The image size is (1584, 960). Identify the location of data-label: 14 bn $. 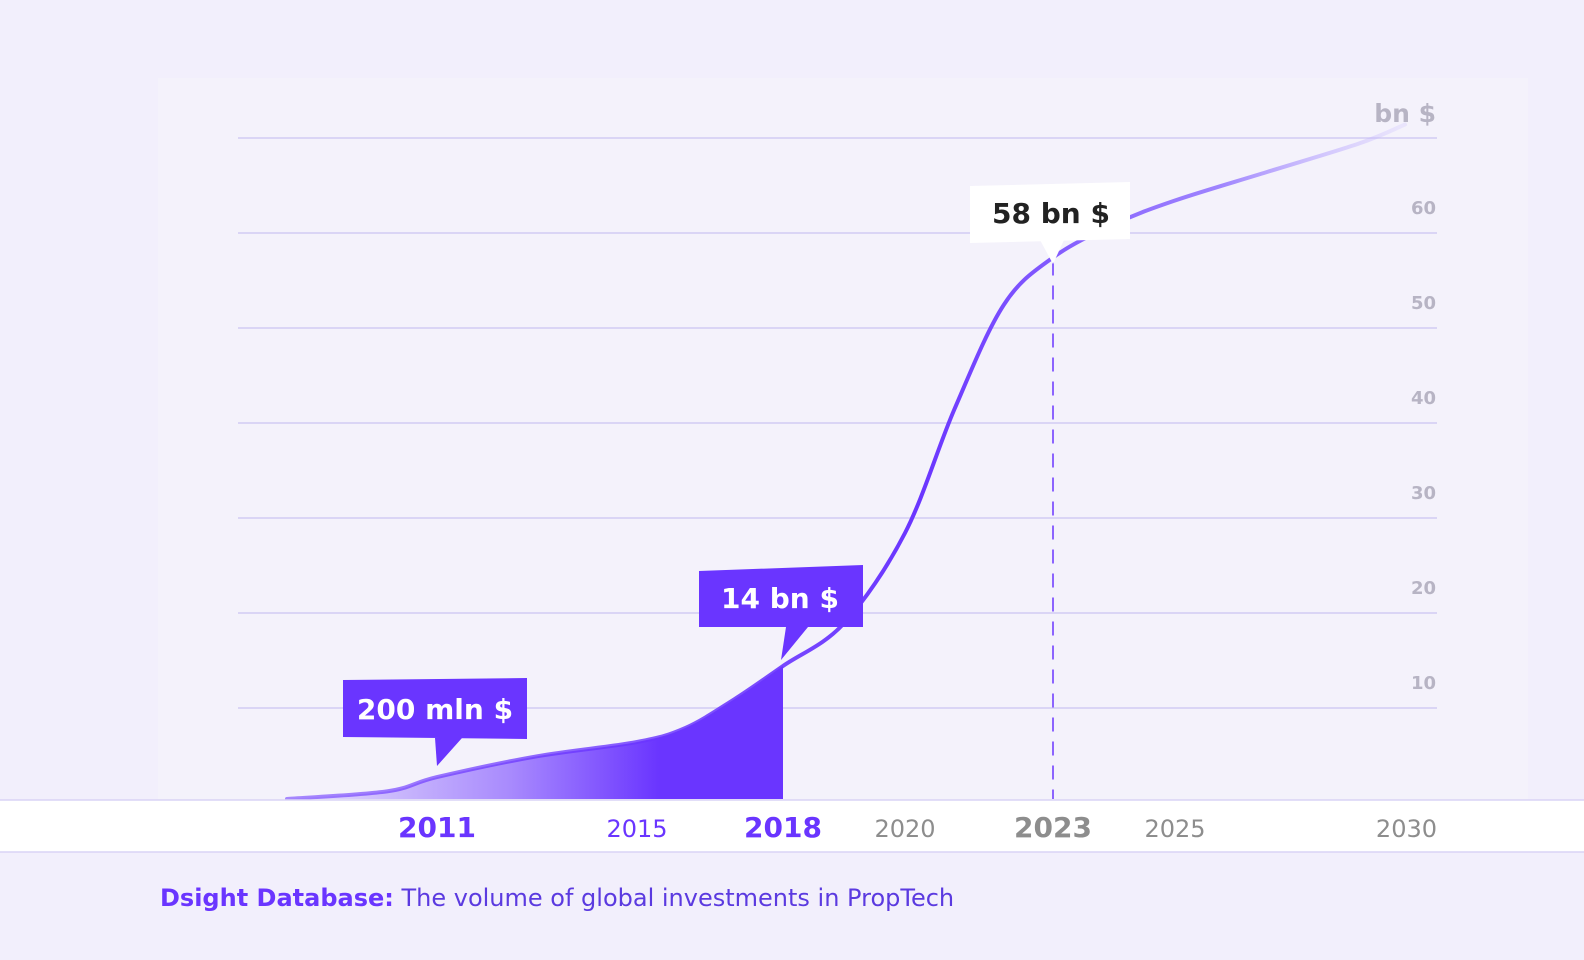
(780, 598).